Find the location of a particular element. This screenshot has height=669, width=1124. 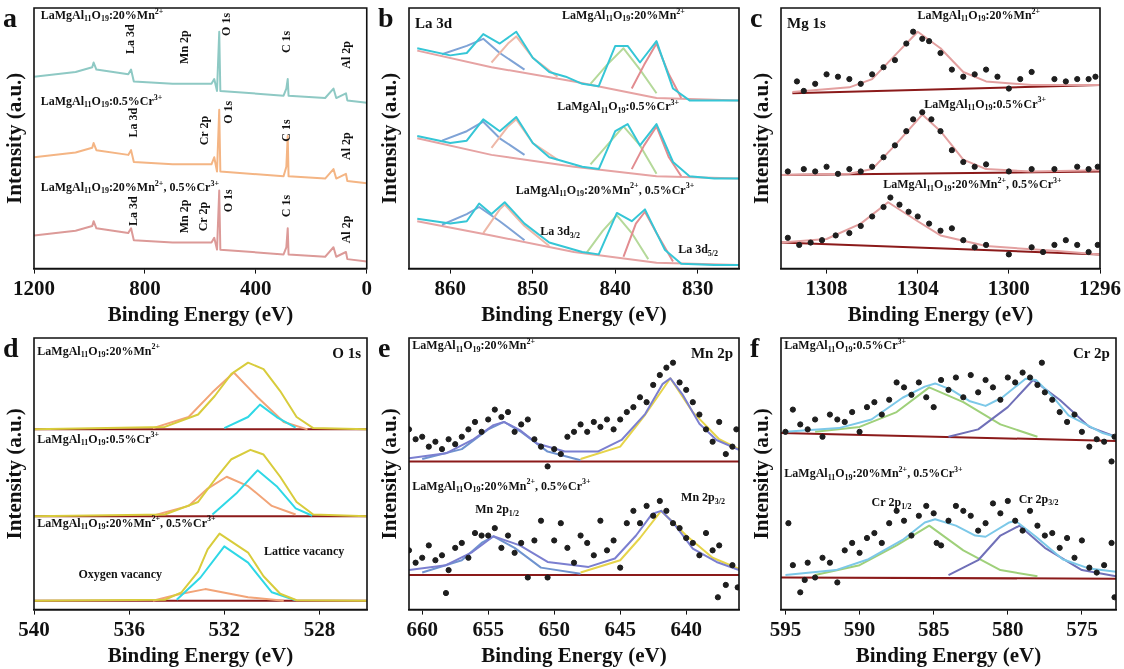

chart-subtitle: Cr 2p is located at coordinates (1091, 352).